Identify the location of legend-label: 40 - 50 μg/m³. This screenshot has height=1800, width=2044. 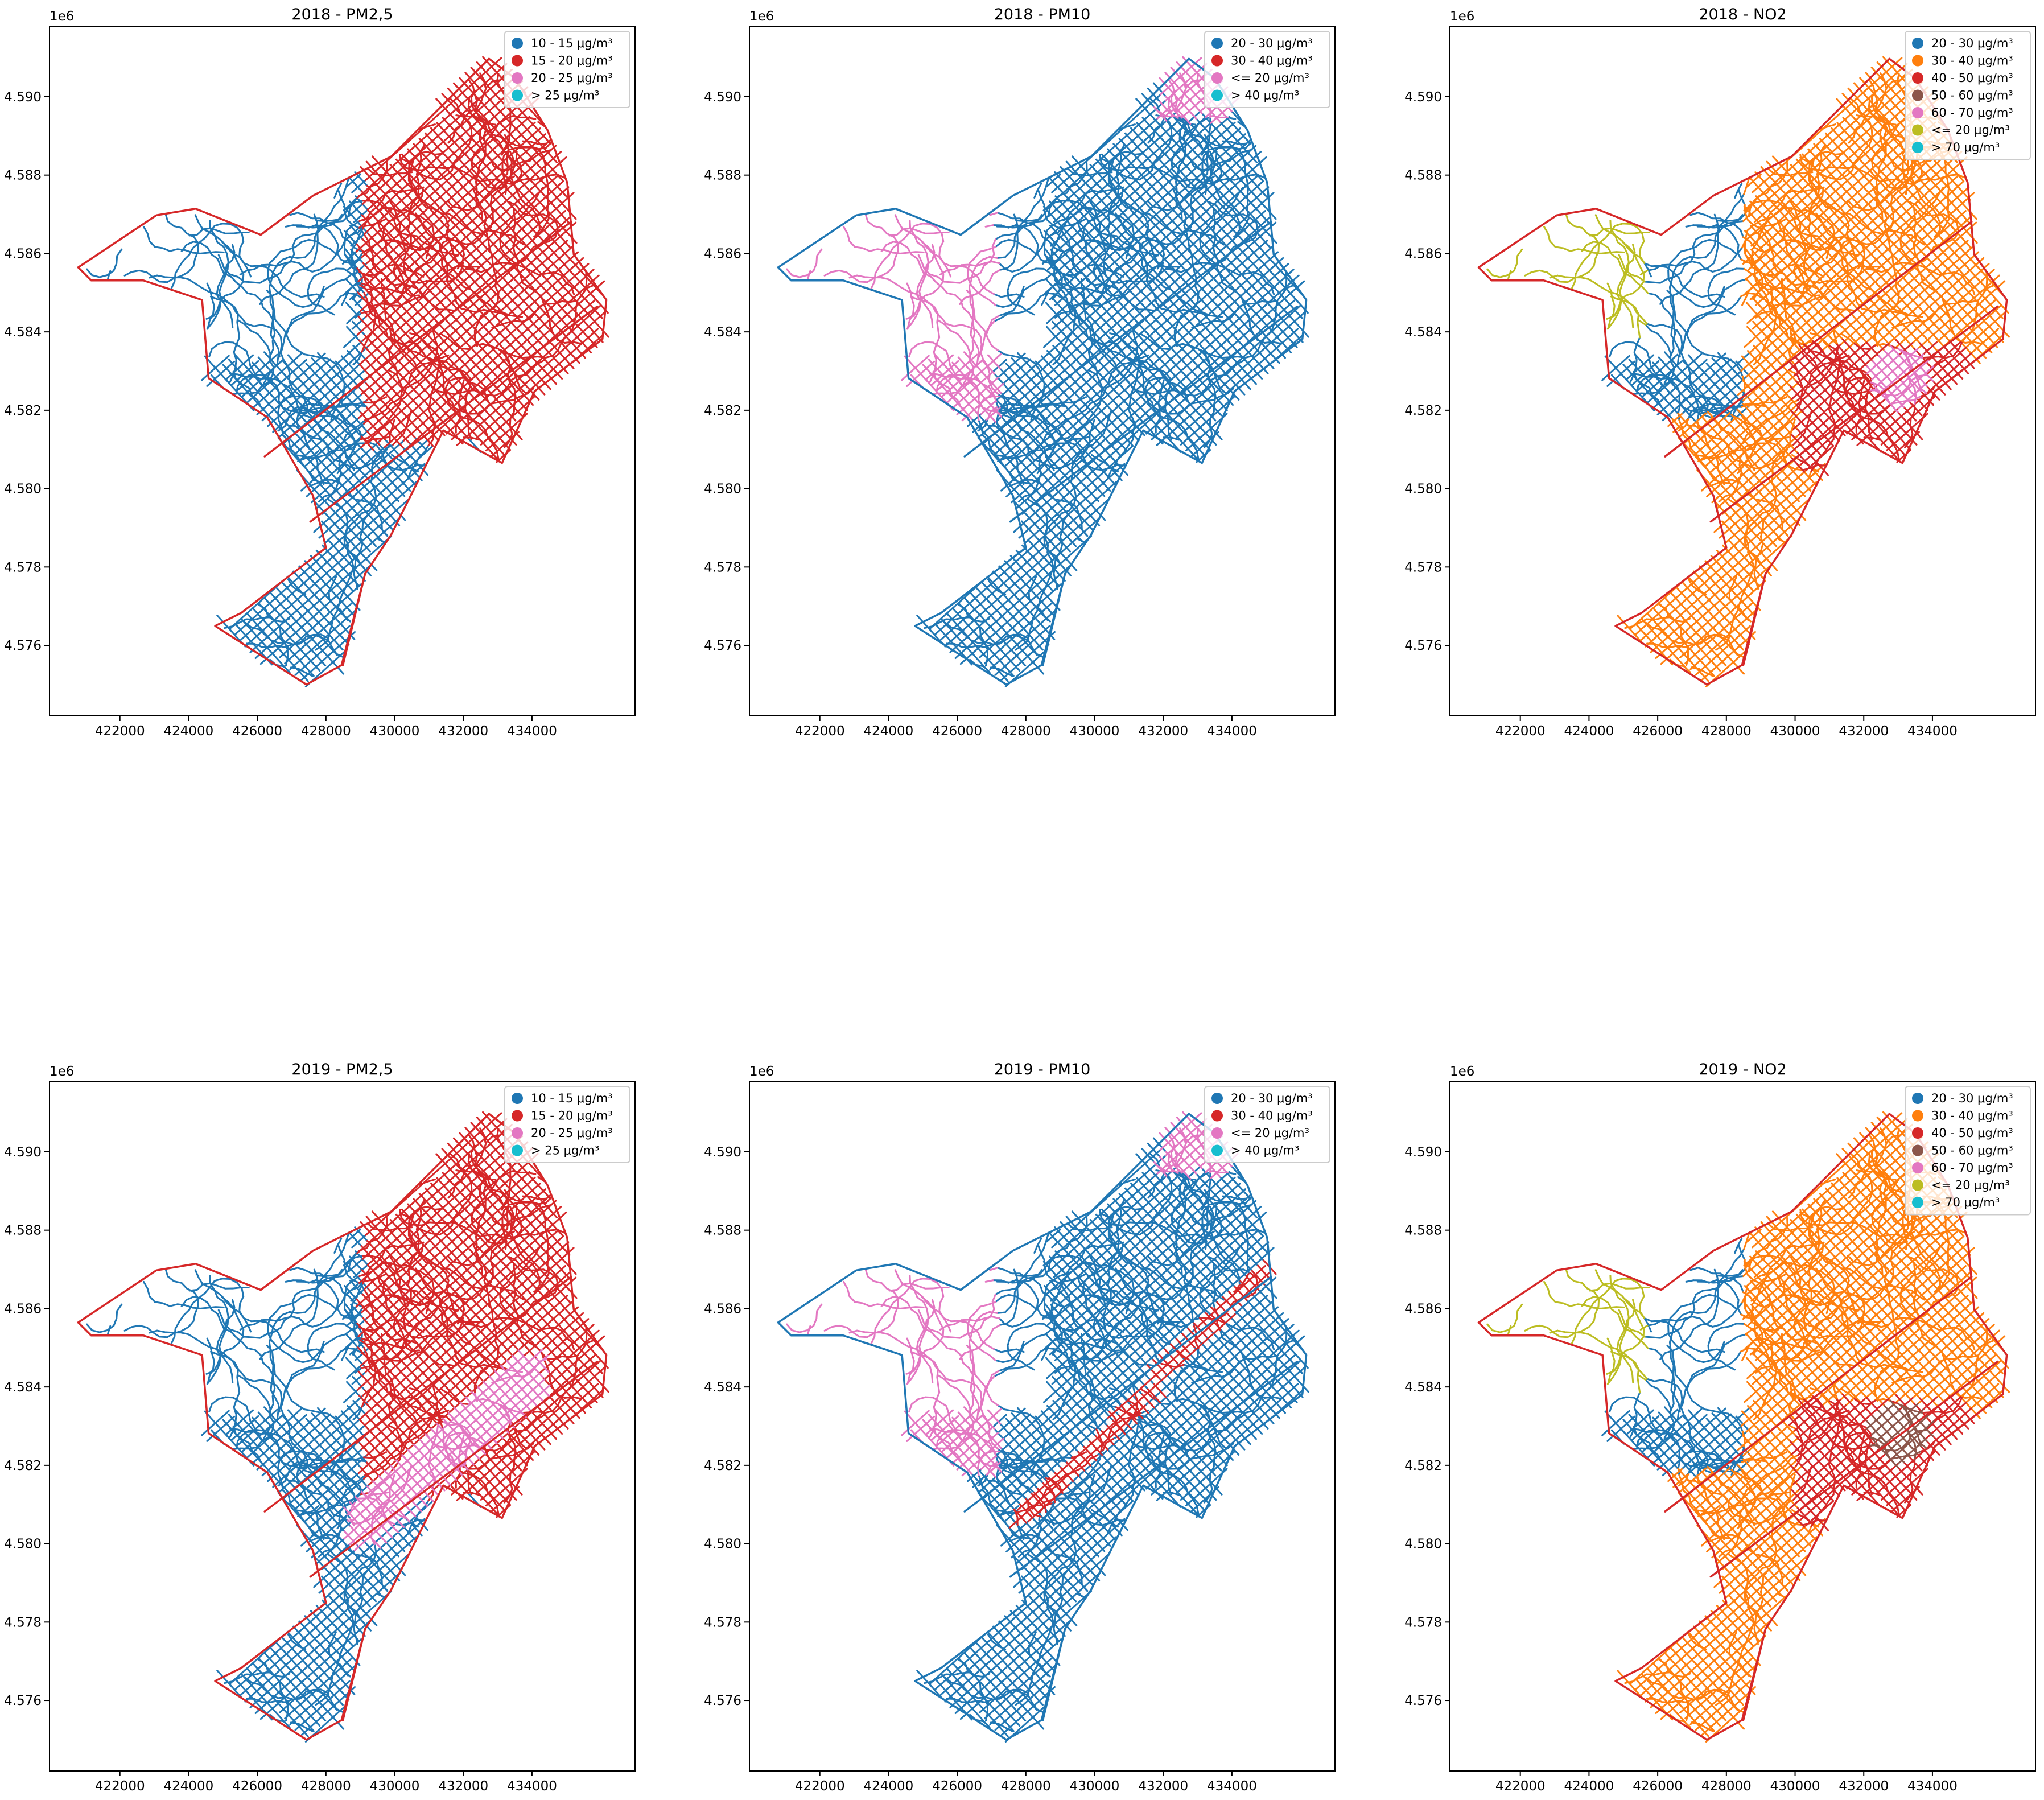
(1972, 1133).